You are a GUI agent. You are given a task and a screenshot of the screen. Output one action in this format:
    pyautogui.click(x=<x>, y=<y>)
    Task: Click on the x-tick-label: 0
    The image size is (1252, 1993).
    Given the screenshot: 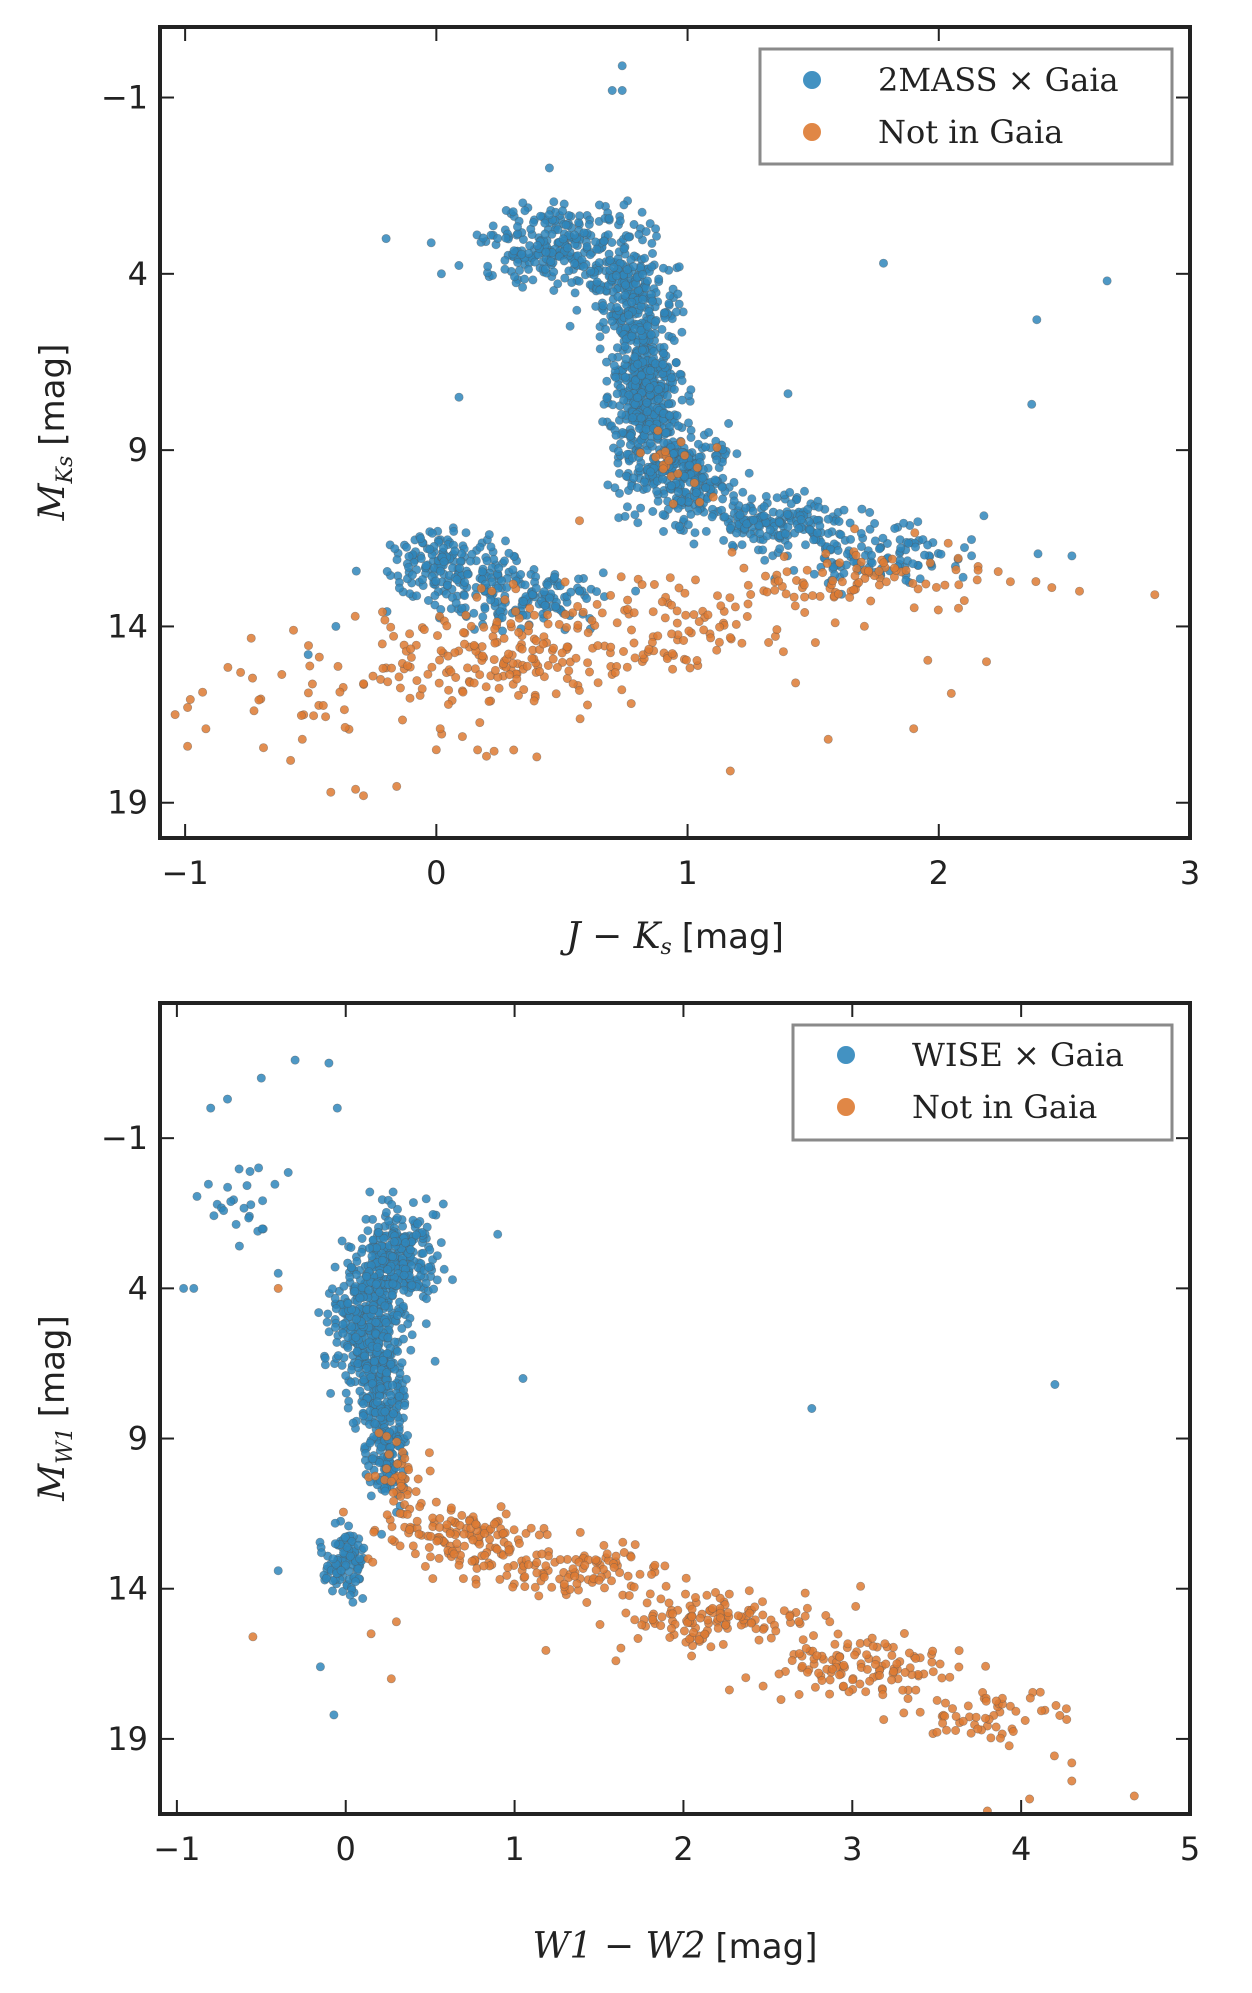 What is the action you would take?
    pyautogui.click(x=436, y=873)
    